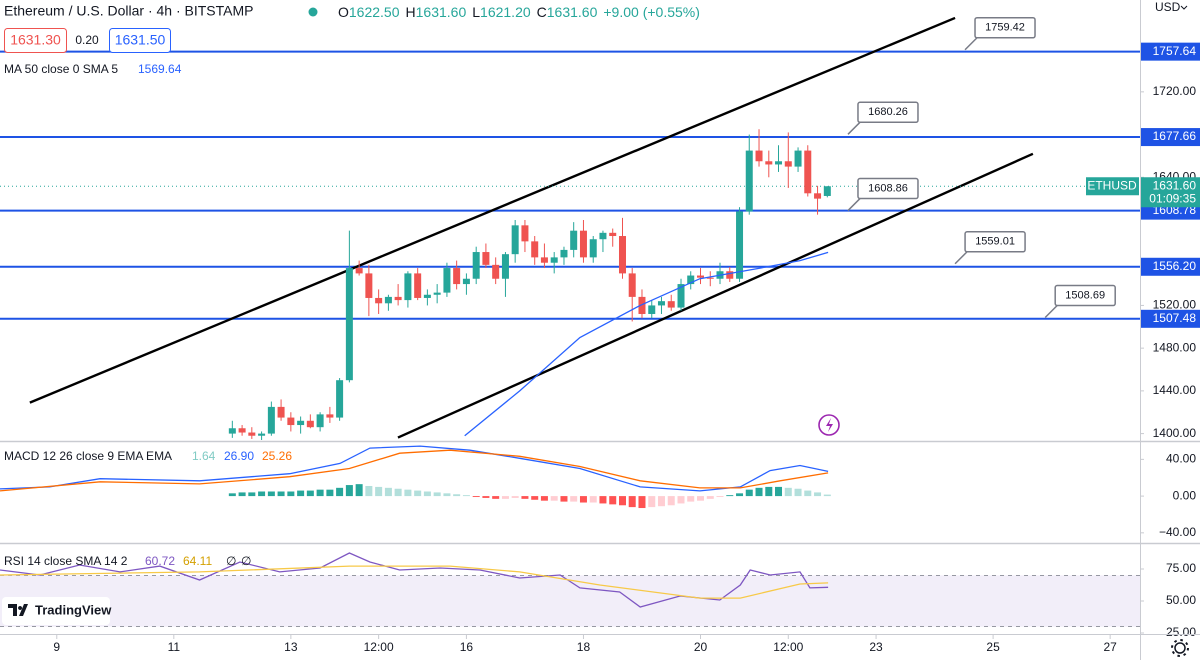  I want to click on callout-label: 1759.42, so click(1005, 28).